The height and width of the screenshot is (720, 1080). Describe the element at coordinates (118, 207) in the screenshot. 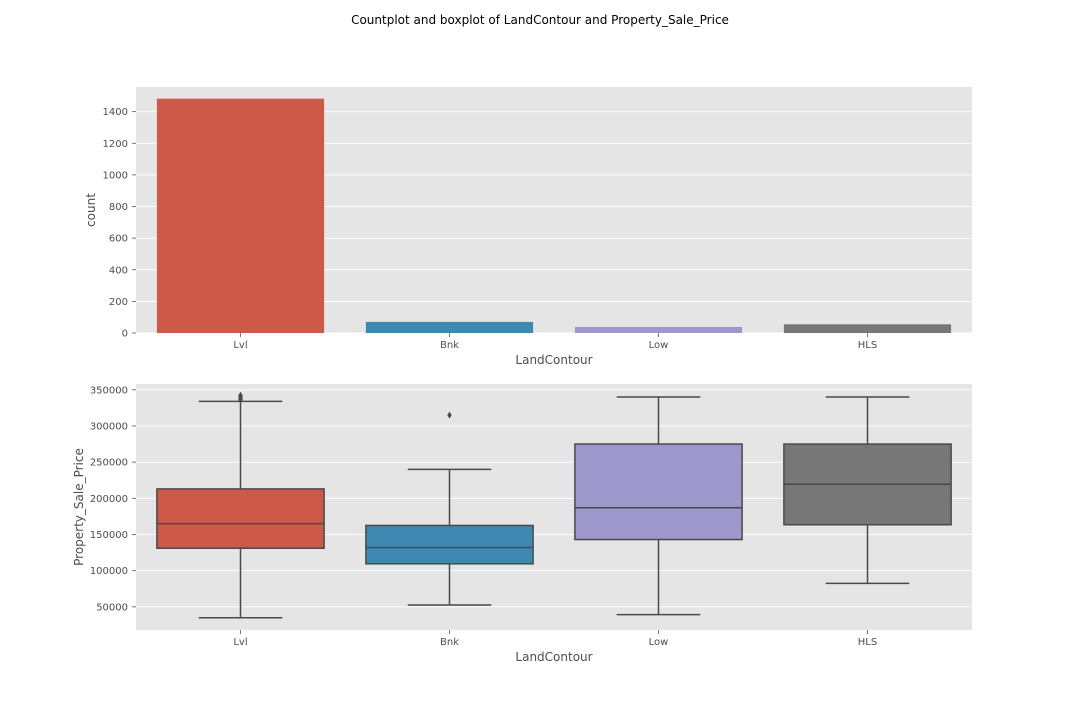

I see `y-tick-label: 800` at that location.